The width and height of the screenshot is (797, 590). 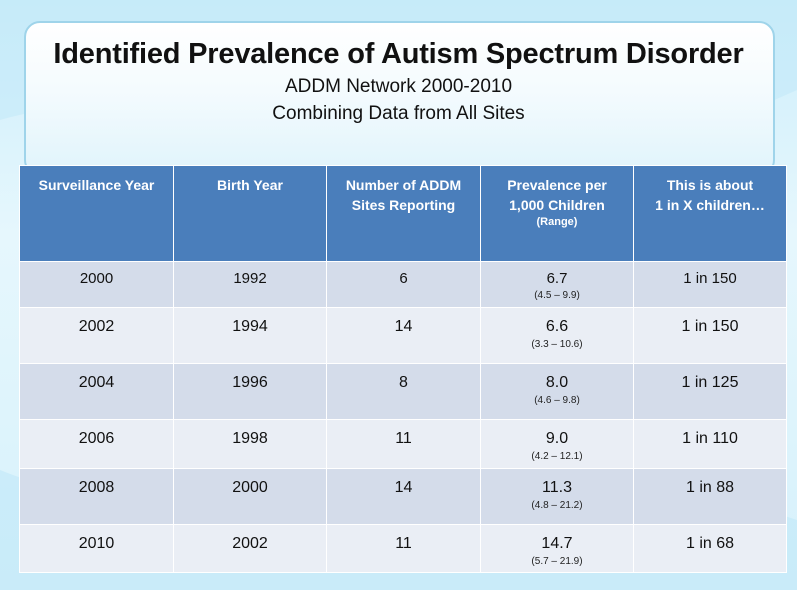 What do you see at coordinates (96, 496) in the screenshot?
I see `cell-surveillance-year: 2008` at bounding box center [96, 496].